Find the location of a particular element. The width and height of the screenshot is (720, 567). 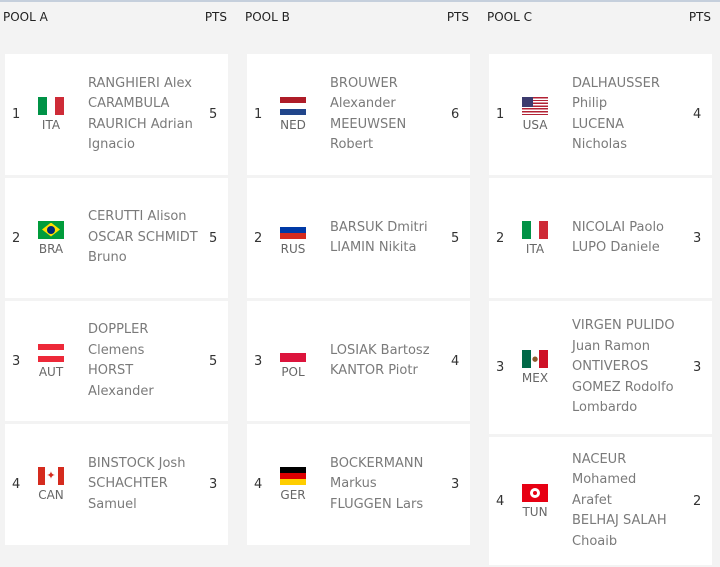

country-code: TUN is located at coordinates (535, 511).